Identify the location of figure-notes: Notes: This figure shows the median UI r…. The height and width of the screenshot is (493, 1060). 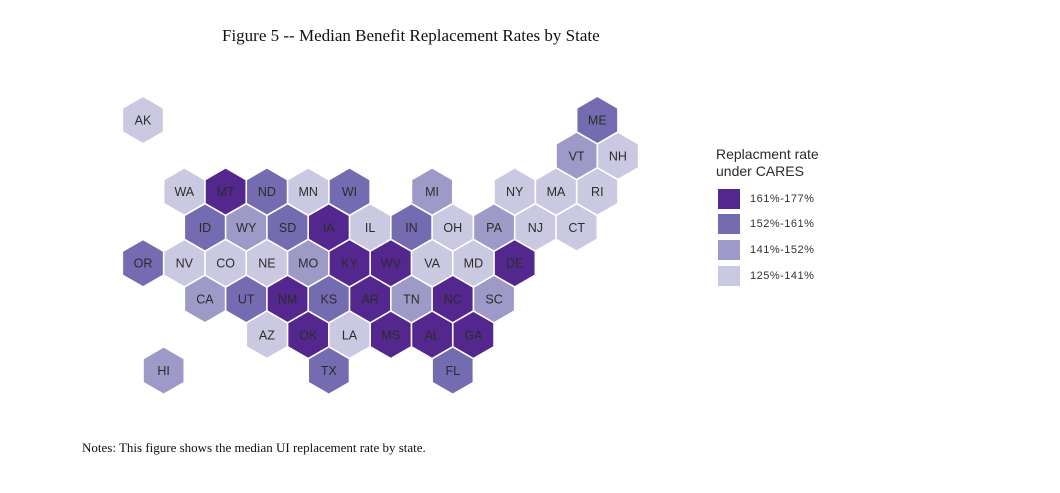
(254, 447).